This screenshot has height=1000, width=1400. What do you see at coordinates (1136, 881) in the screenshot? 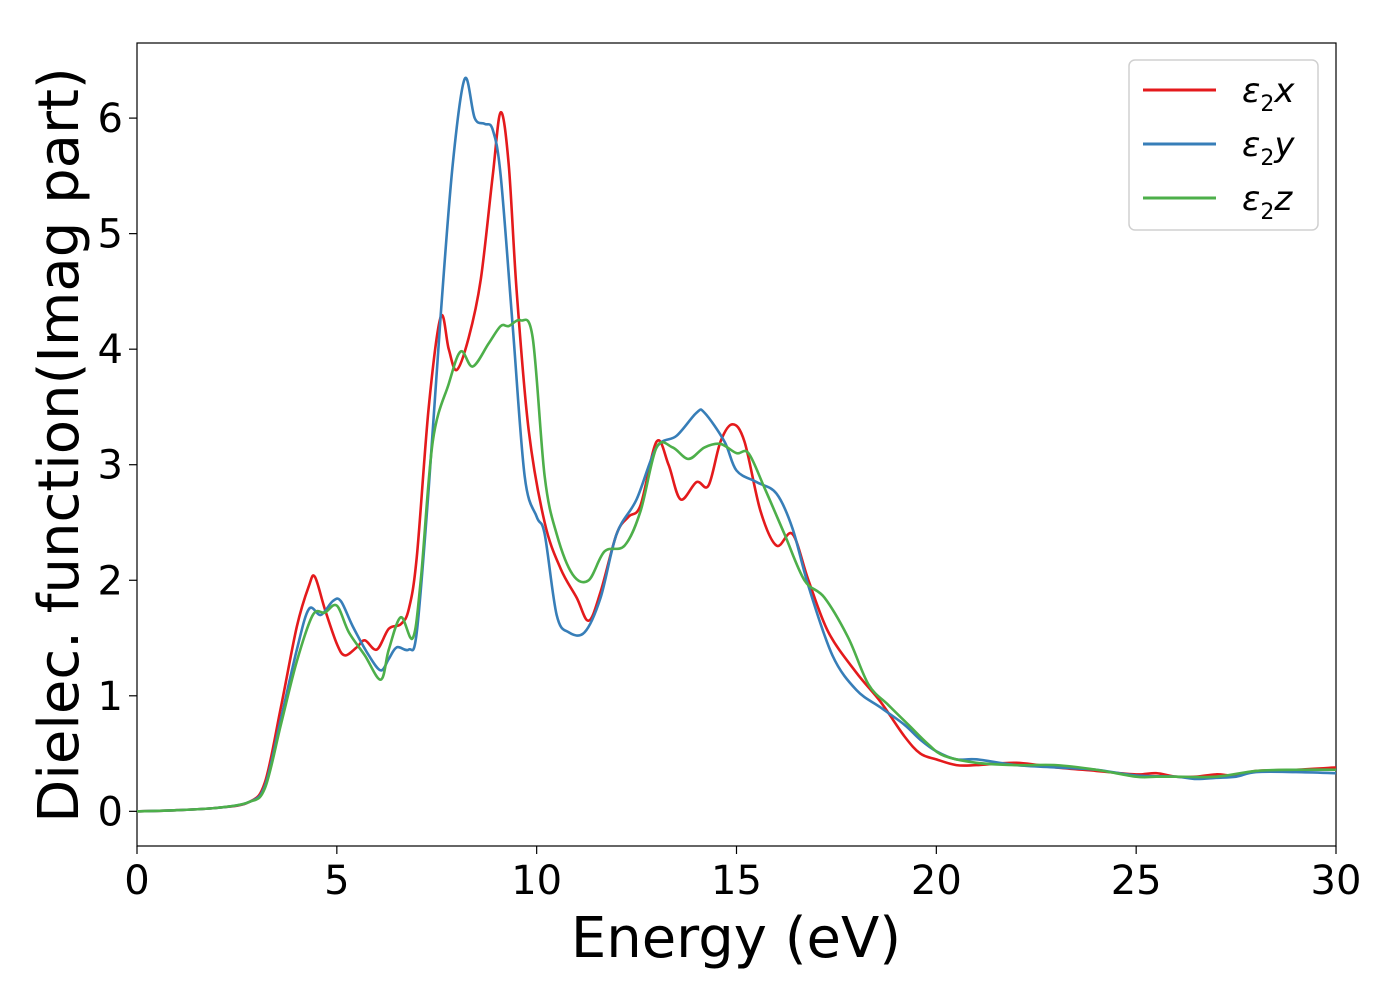
I see `x-tick-label: 25` at bounding box center [1136, 881].